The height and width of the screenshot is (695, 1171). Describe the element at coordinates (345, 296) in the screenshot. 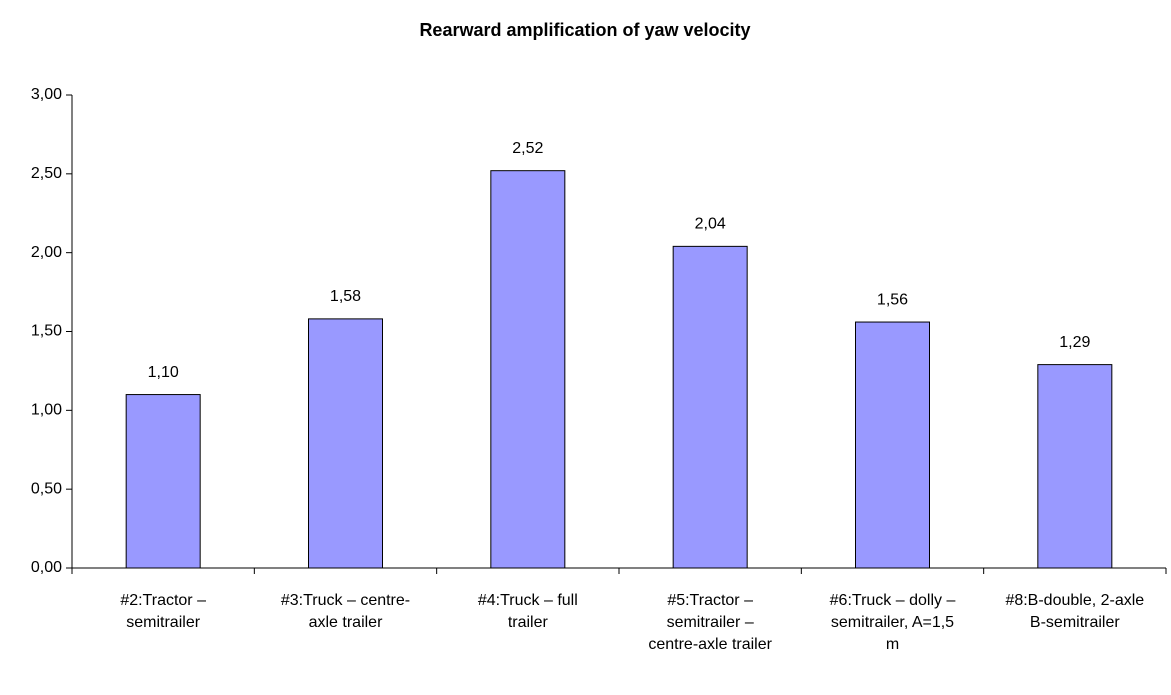

I see `value-label: 1,58` at that location.